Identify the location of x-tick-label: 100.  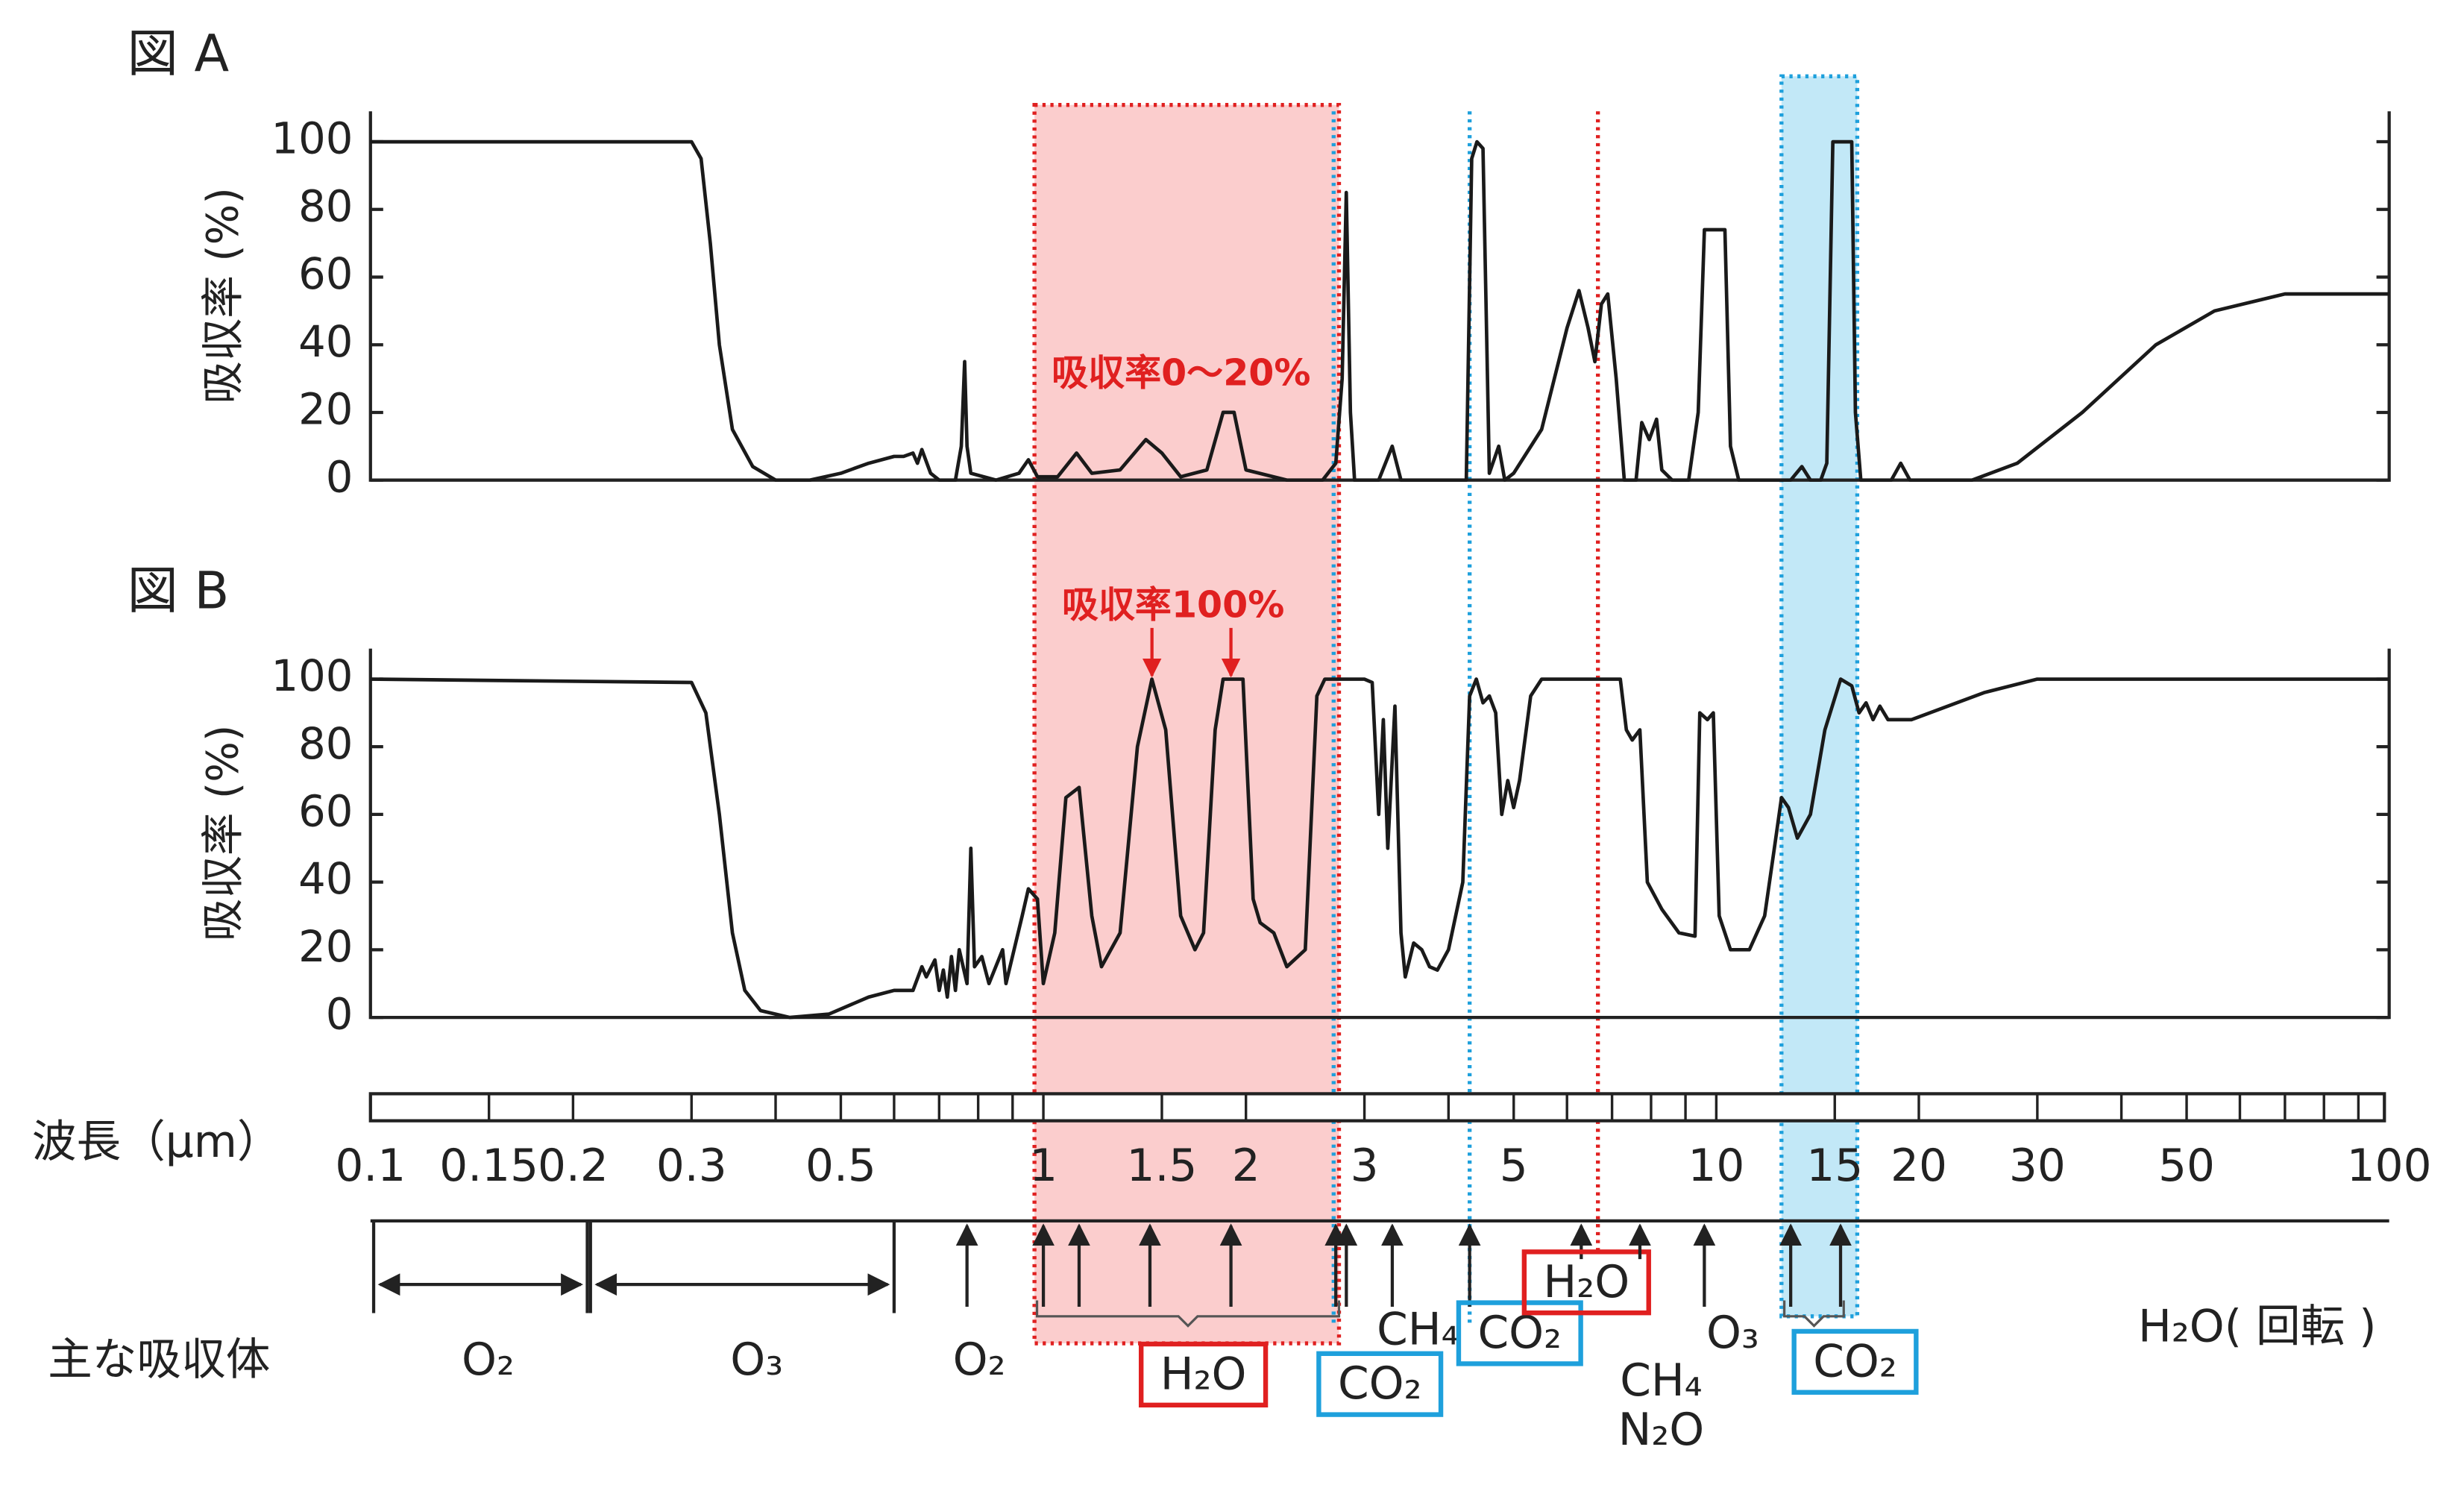
(2389, 1166).